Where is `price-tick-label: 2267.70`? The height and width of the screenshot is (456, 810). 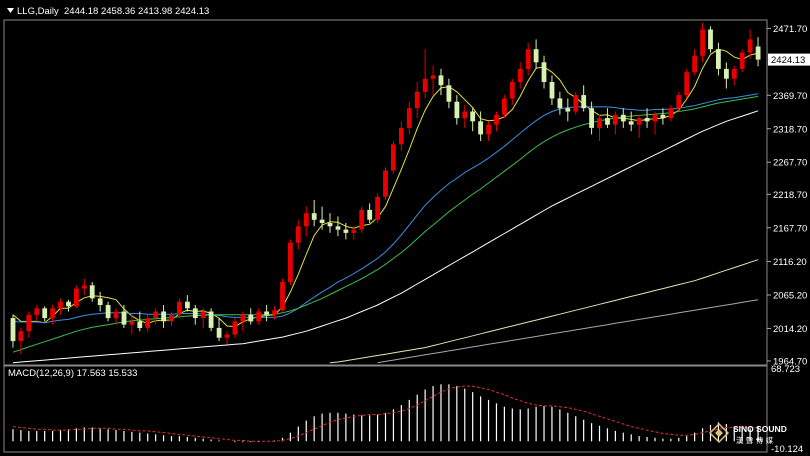
price-tick-label: 2267.70 is located at coordinates (790, 163).